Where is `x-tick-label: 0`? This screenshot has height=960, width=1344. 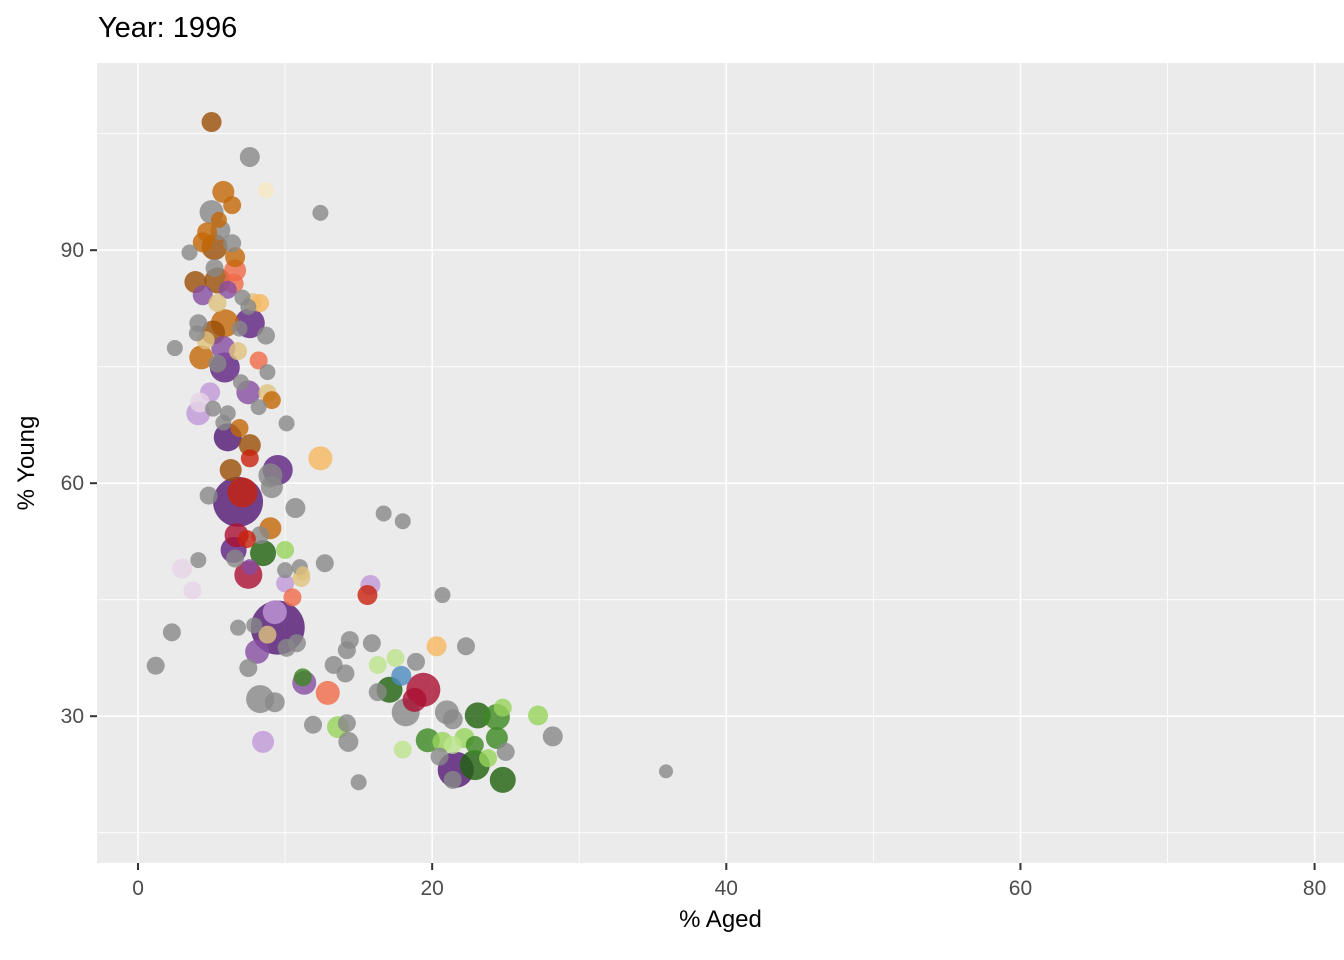 x-tick-label: 0 is located at coordinates (138, 888).